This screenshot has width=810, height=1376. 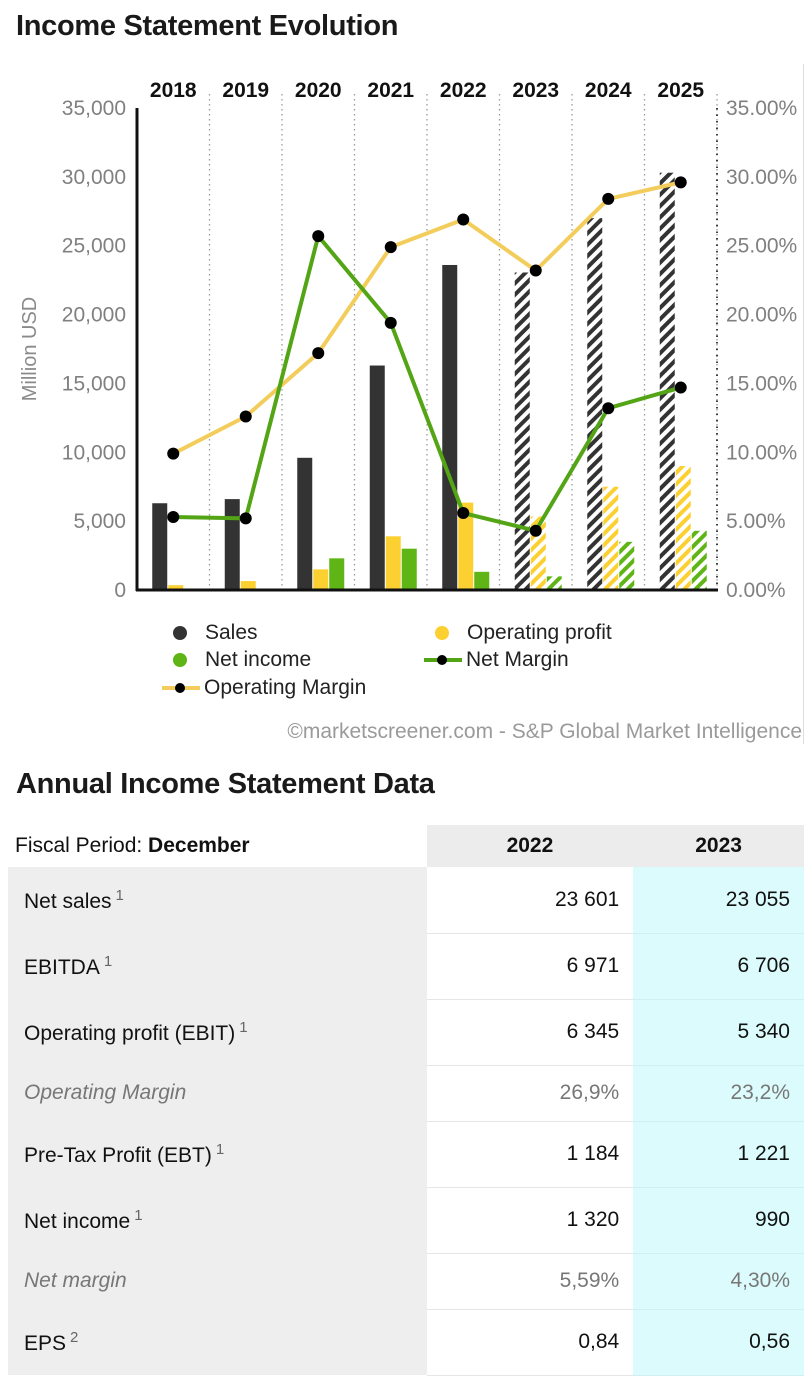 What do you see at coordinates (761, 108) in the screenshot?
I see `y2-tick-label: 35.00%` at bounding box center [761, 108].